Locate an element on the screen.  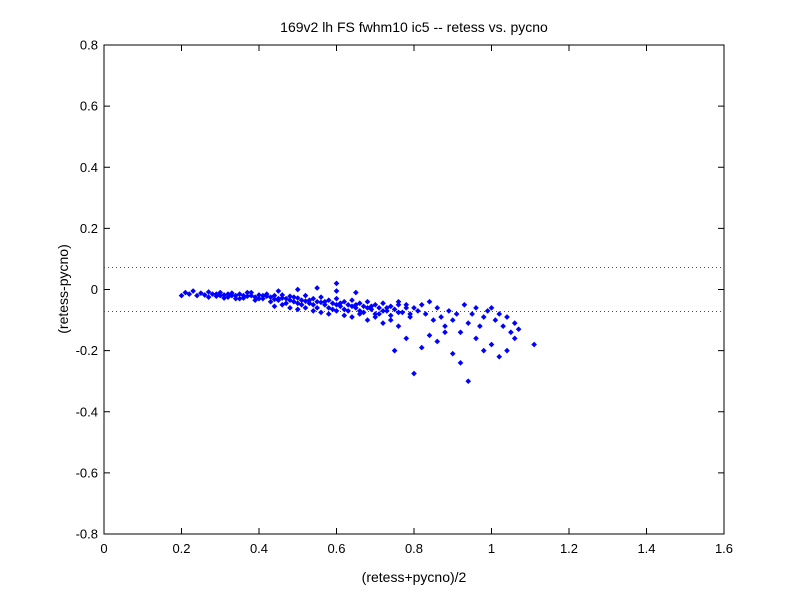
y-axis-label: (retess-pycno) is located at coordinates (63, 288).